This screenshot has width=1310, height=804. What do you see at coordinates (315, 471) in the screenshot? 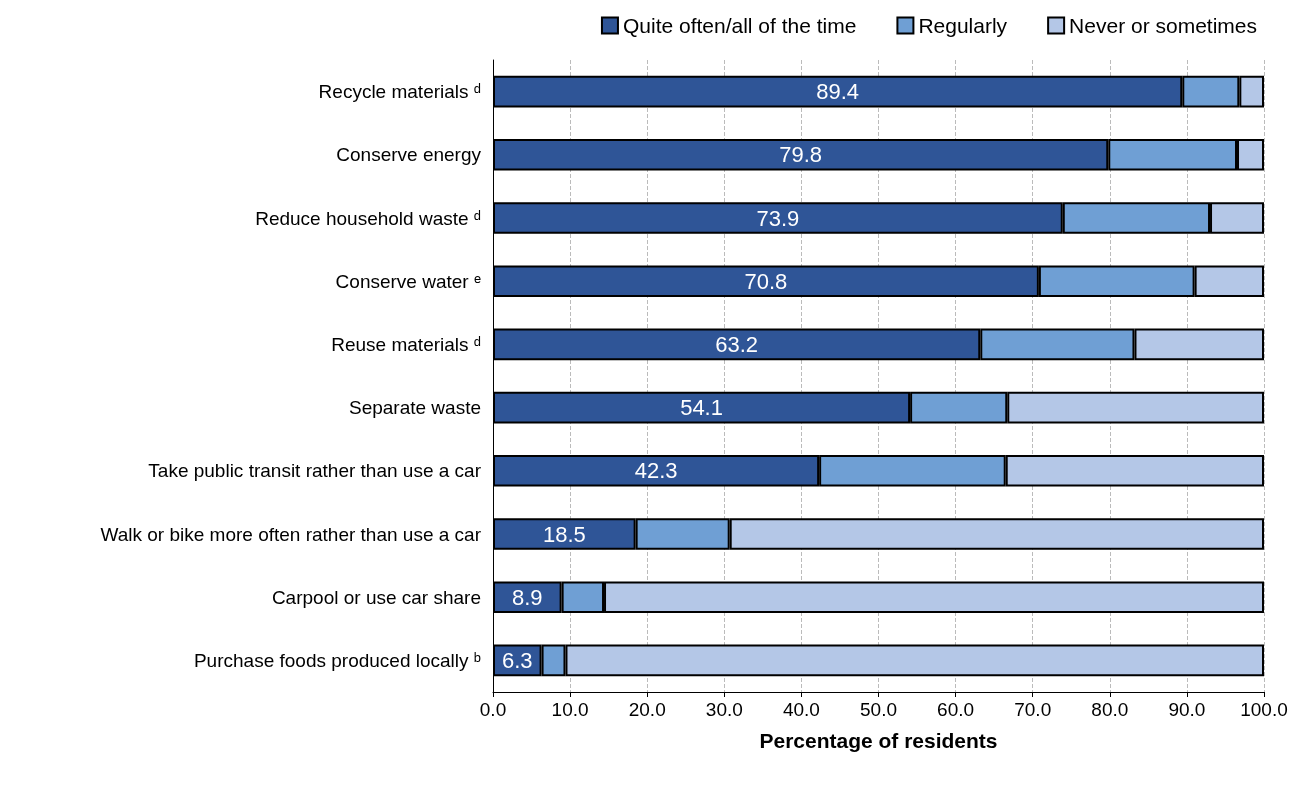
I see `y-tick-label: Take public transit rather than use a car` at bounding box center [315, 471].